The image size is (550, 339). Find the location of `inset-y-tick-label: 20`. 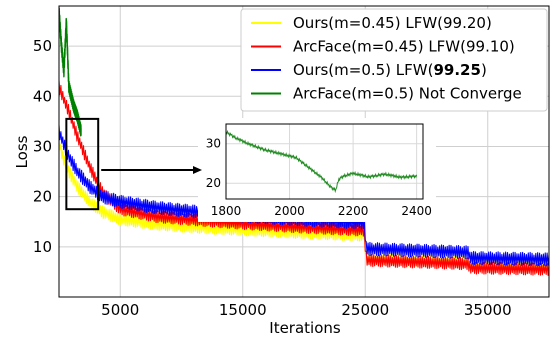

inset-y-tick-label: 20 is located at coordinates (213, 183).